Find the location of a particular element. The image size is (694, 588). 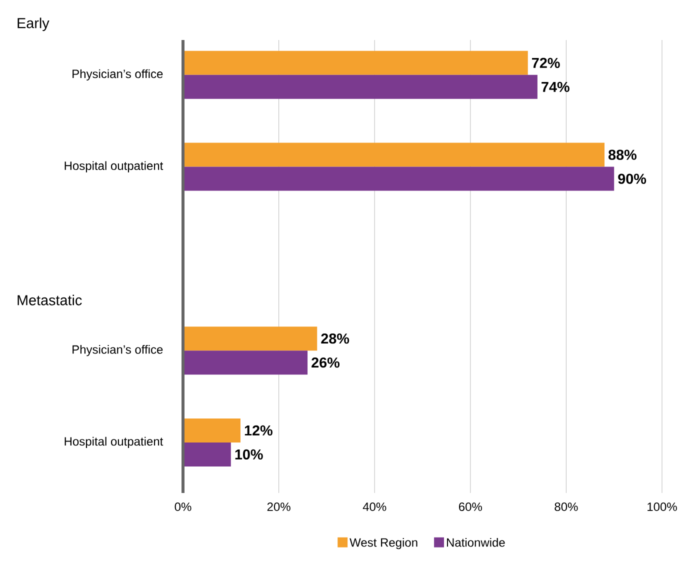

x-tick-label: 20% is located at coordinates (278, 507).